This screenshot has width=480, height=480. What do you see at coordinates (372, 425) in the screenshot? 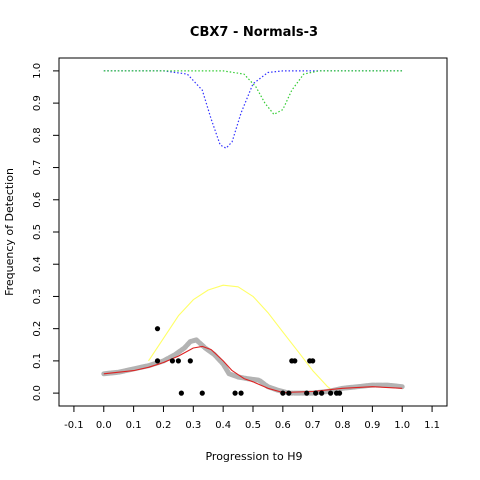
I see `x-tick-label: 0.9` at bounding box center [372, 425].